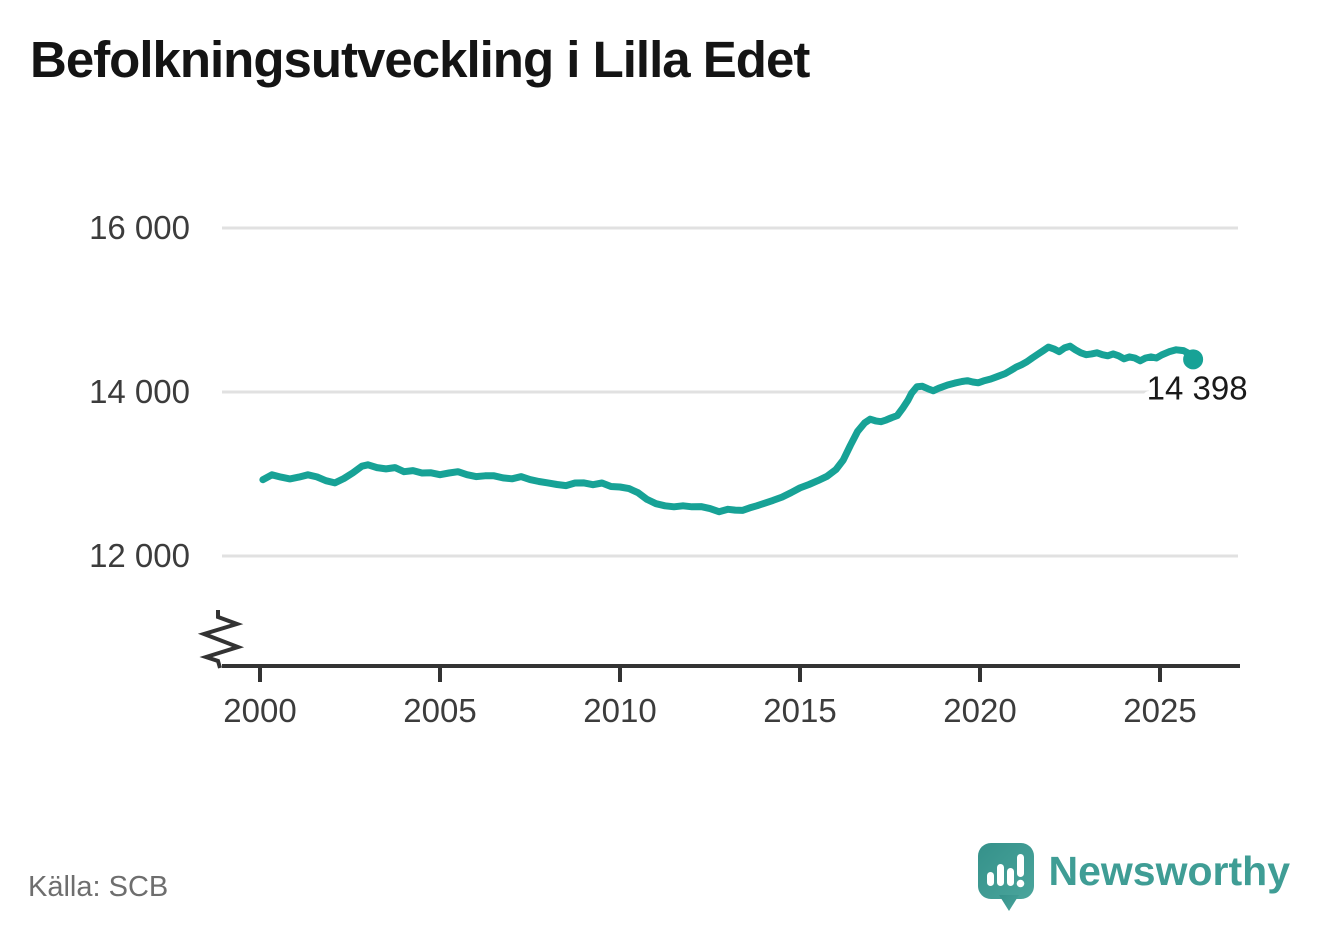 This screenshot has width=1322, height=939. Describe the element at coordinates (1008, 903) in the screenshot. I see `logo-bubble-tail` at that location.